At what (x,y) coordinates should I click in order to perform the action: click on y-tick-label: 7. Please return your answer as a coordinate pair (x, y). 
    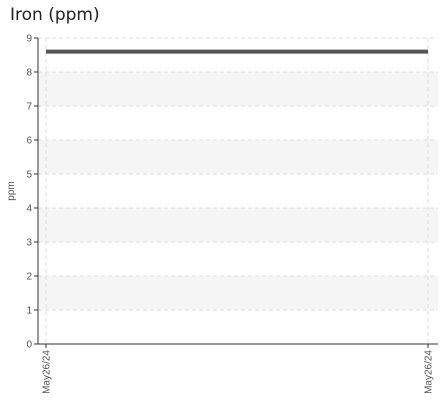
    Looking at the image, I should click on (29, 107).